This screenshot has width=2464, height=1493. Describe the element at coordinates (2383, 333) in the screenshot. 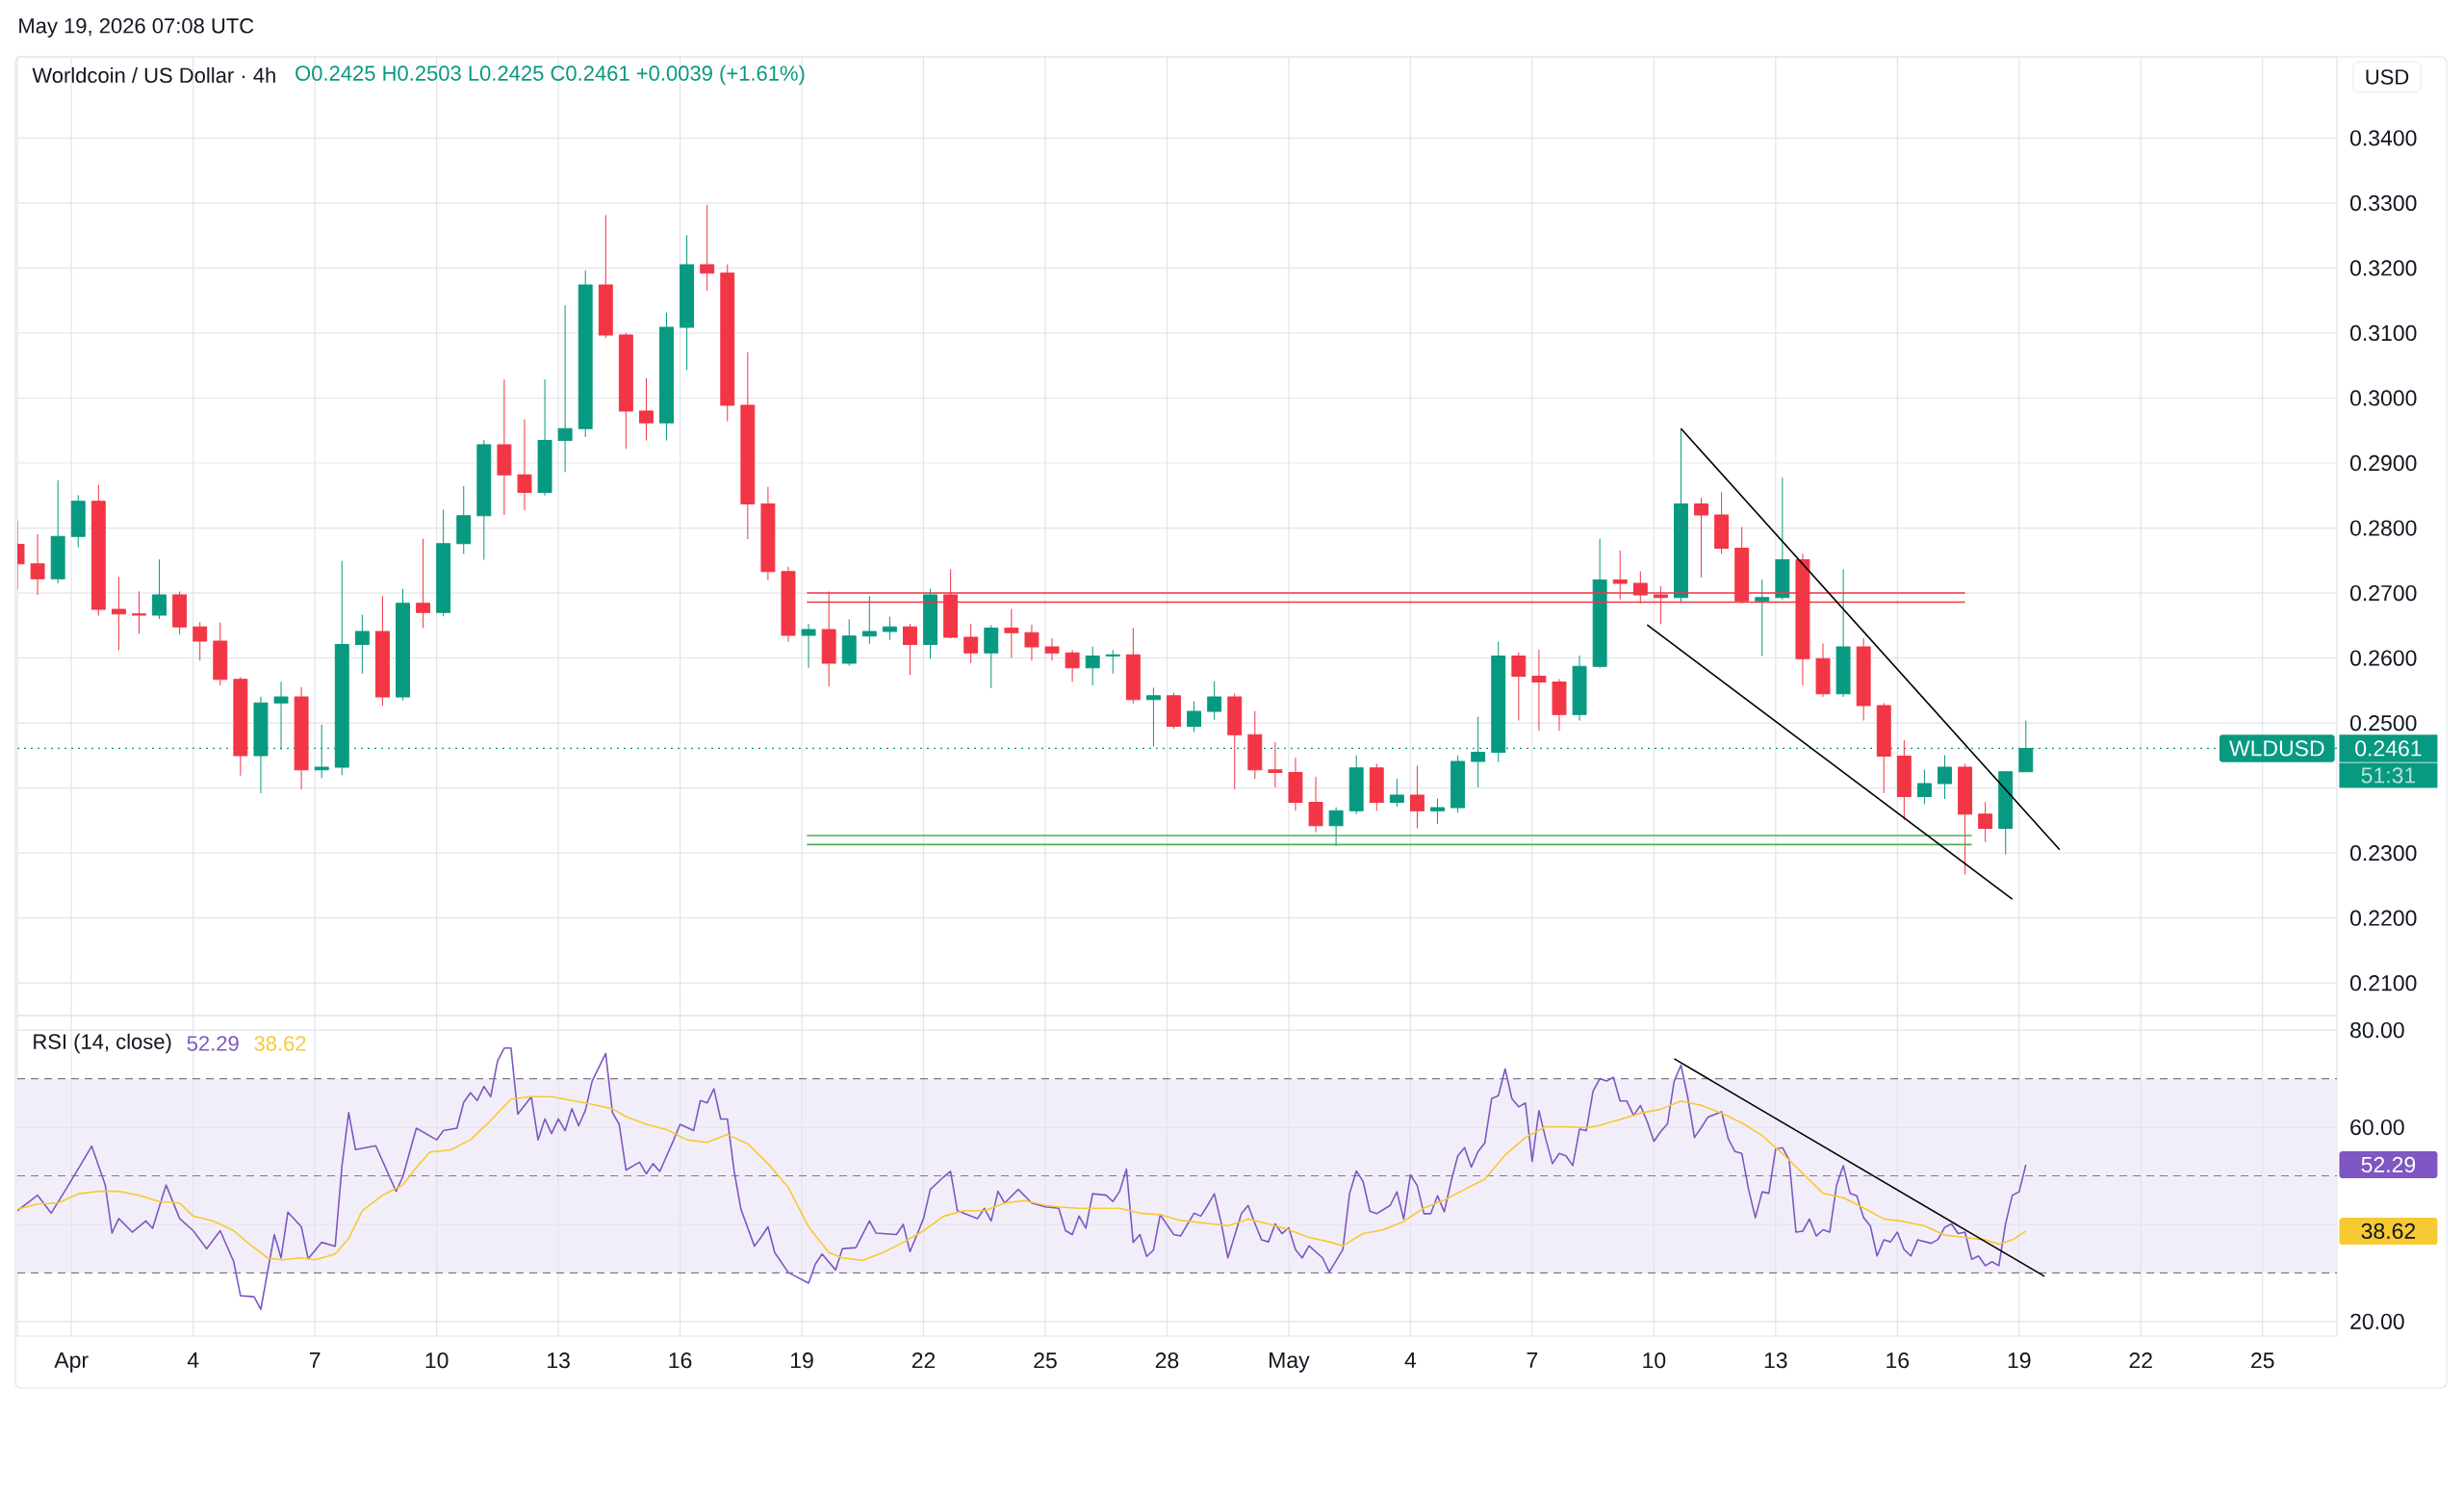

I see `y-tick-label: 0.3100` at that location.